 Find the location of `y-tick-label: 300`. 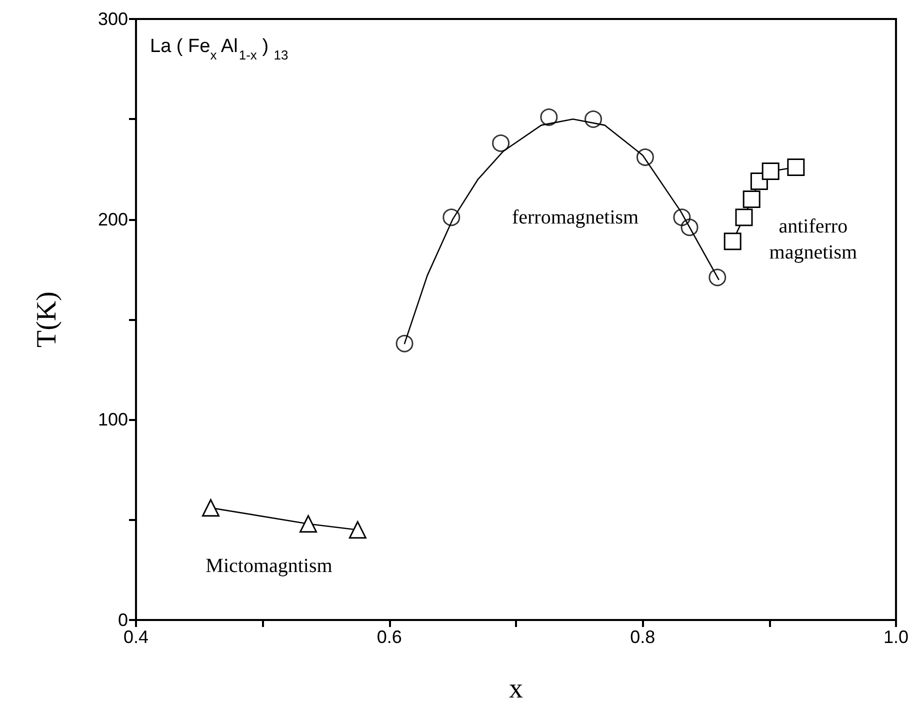

y-tick-label: 300 is located at coordinates (113, 19).